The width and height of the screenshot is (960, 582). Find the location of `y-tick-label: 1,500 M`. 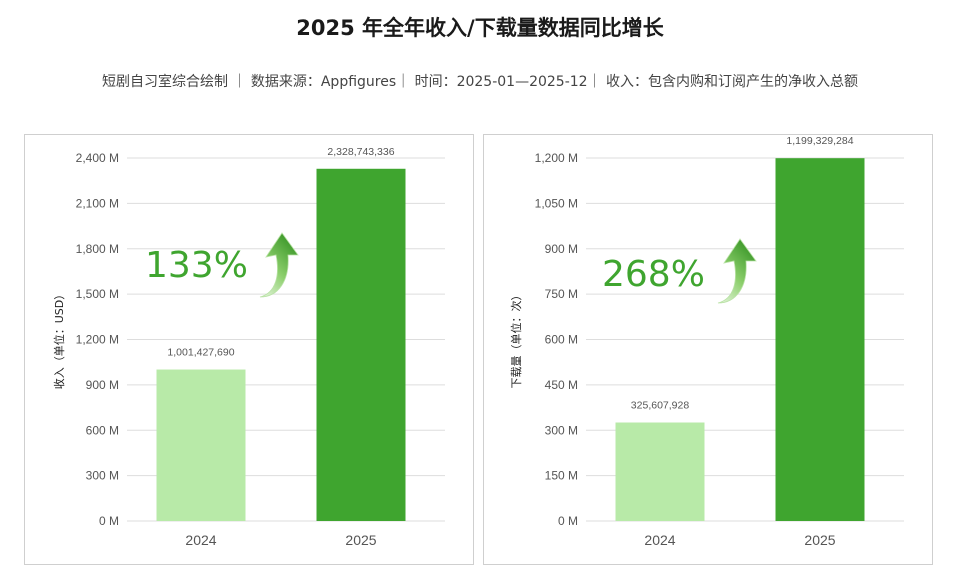

y-tick-label: 1,500 M is located at coordinates (97, 294).